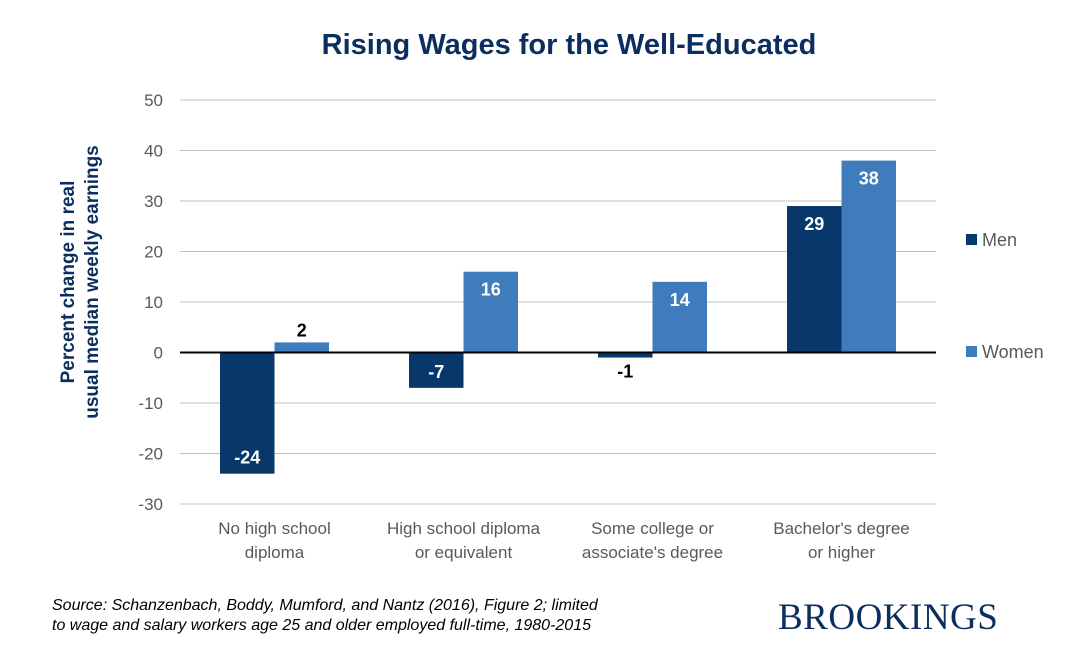  Describe the element at coordinates (652, 552) in the screenshot. I see `x-tick-label: associate's degree` at that location.